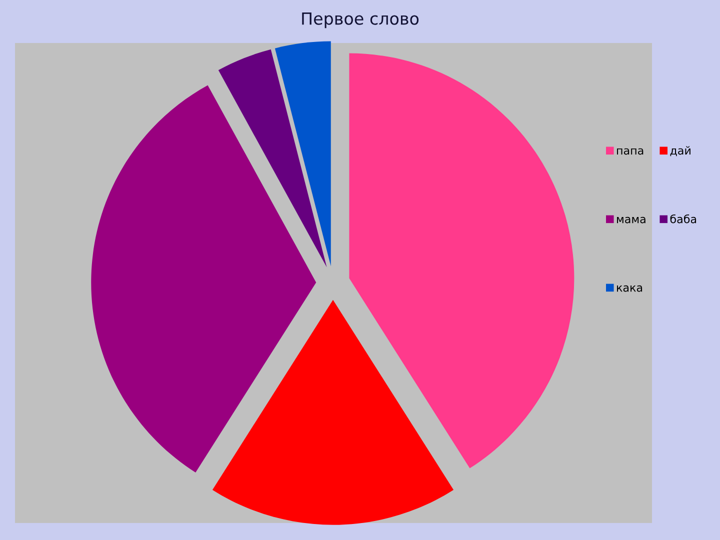 This screenshot has height=540, width=720. I want to click on legend-label: кака, so click(629, 288).